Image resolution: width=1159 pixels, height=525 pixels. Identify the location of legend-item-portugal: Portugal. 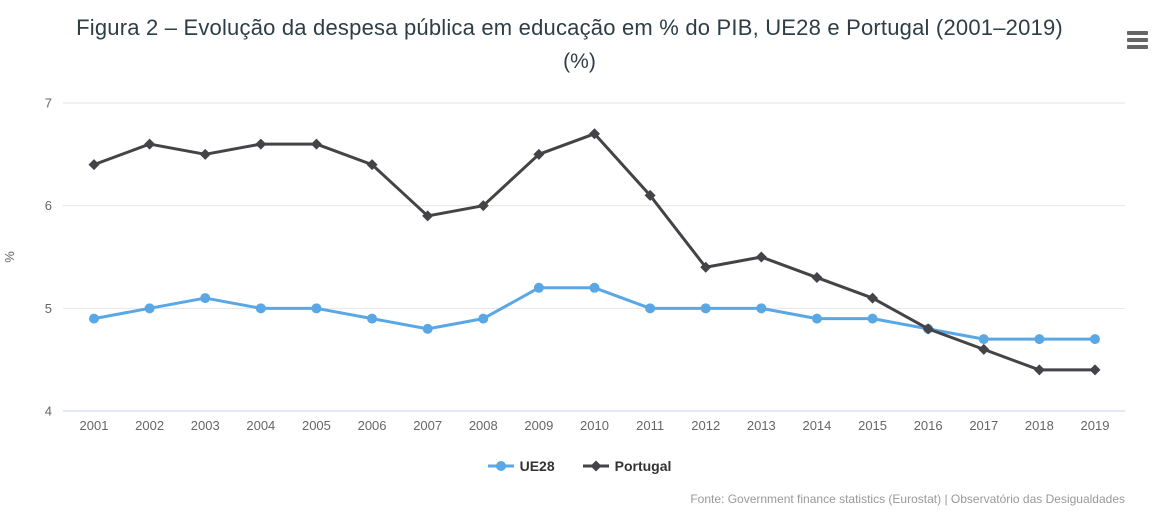
(627, 466).